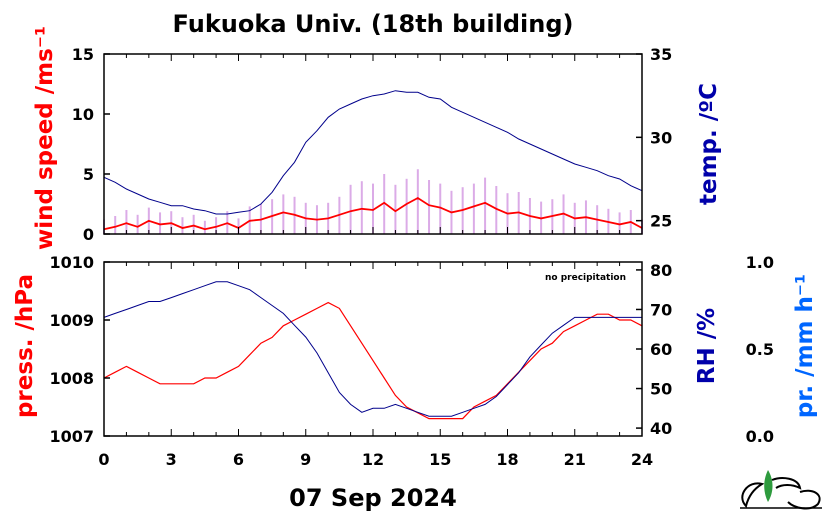 This screenshot has width=834, height=524. What do you see at coordinates (71, 262) in the screenshot?
I see `y-tick-label-pressure: 1010` at bounding box center [71, 262].